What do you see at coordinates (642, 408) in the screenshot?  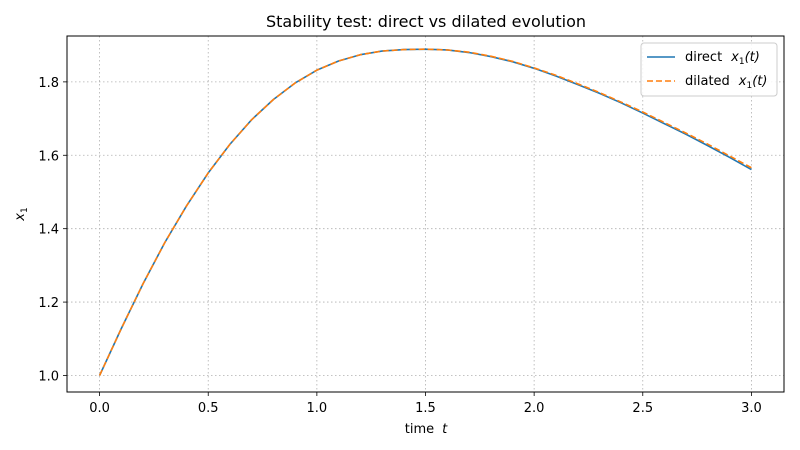 I see `x-tick-label: 2.5` at bounding box center [642, 408].